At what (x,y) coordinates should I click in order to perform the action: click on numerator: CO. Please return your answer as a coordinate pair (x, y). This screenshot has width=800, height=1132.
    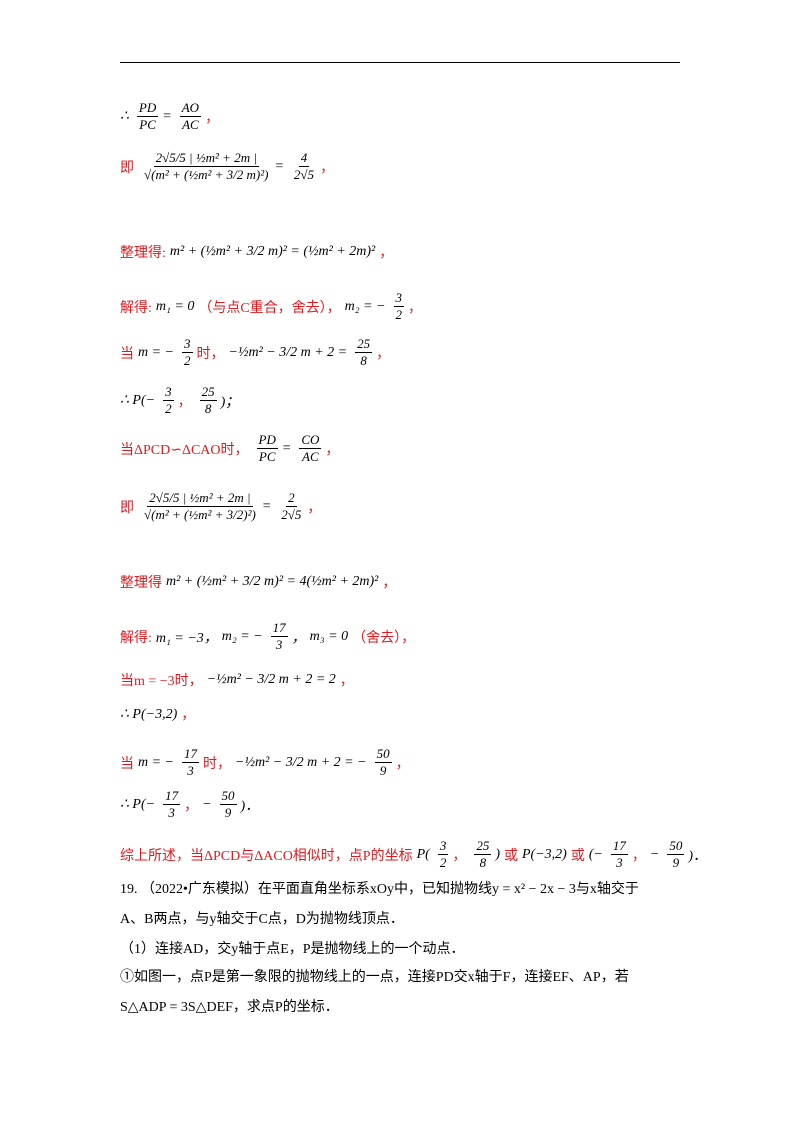
    Looking at the image, I should click on (310, 440).